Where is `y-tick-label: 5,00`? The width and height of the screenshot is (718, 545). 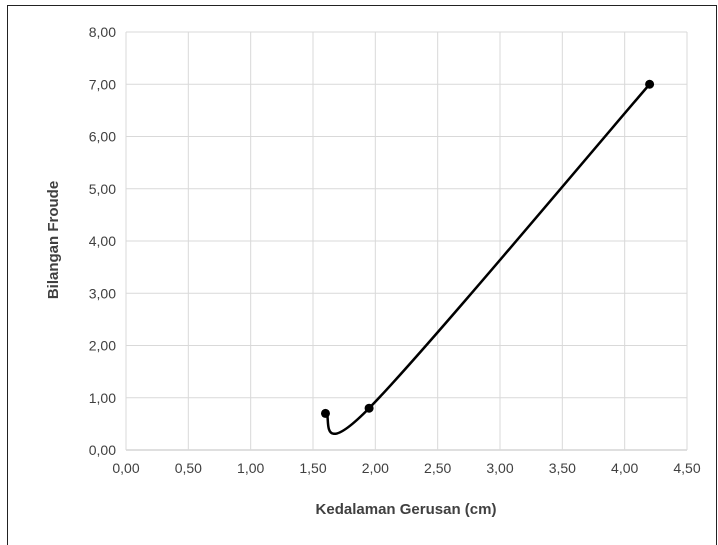 y-tick-label: 5,00 is located at coordinates (102, 189).